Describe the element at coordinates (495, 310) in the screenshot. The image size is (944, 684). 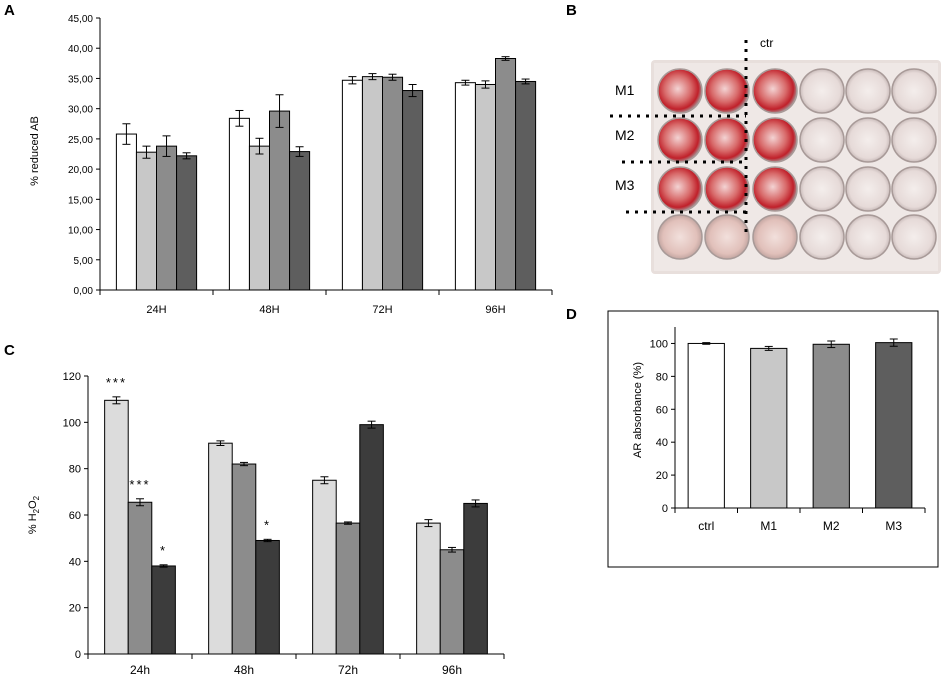
I see `x-tick-label: 96H` at that location.